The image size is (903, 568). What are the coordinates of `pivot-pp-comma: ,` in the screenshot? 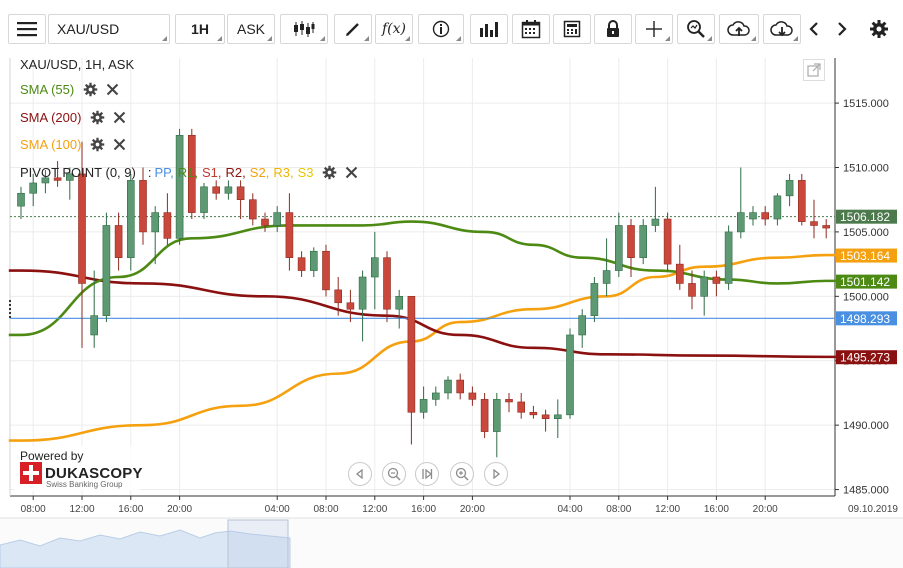 It's located at (172, 172).